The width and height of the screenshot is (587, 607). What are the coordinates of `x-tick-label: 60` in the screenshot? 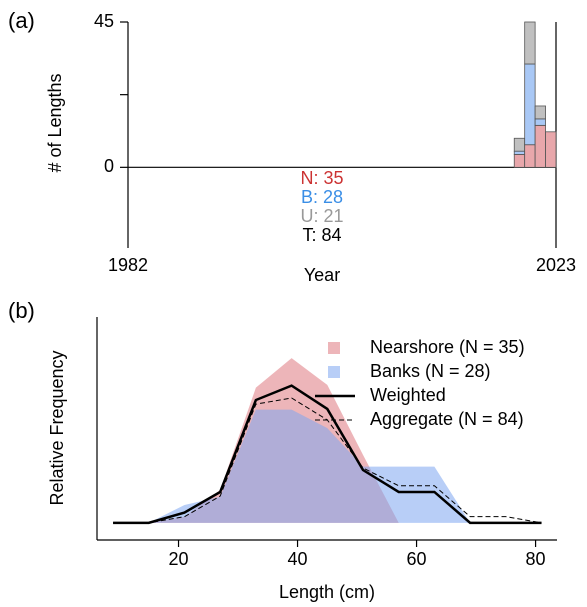 It's located at (417, 559).